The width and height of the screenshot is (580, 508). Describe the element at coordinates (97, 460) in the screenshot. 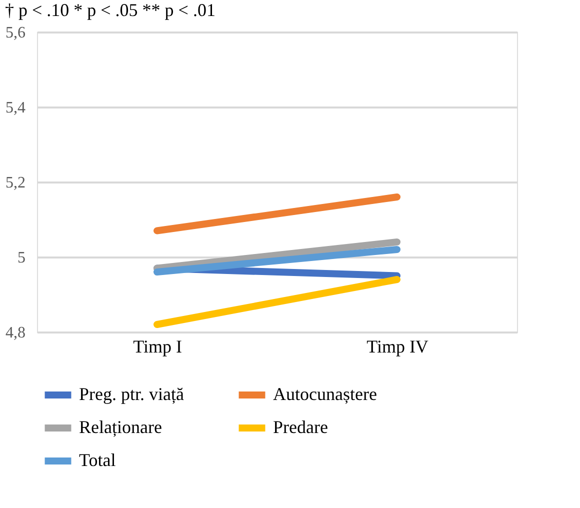

I see `legend-label: Total` at that location.